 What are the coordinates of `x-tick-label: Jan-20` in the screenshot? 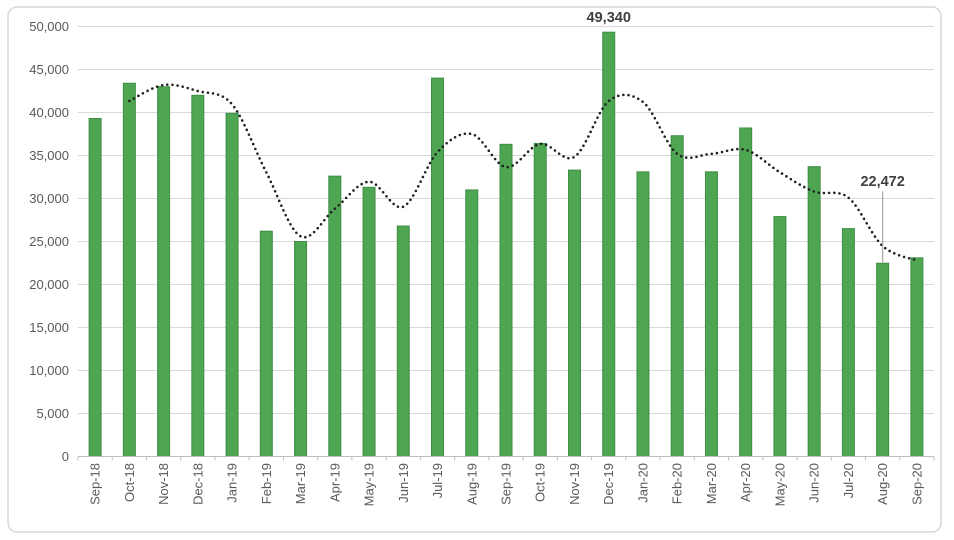 It's located at (642, 483).